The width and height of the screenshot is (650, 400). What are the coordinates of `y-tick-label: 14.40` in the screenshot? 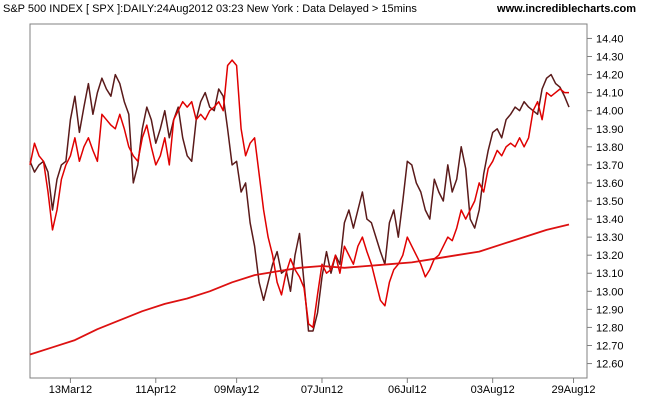 It's located at (610, 39).